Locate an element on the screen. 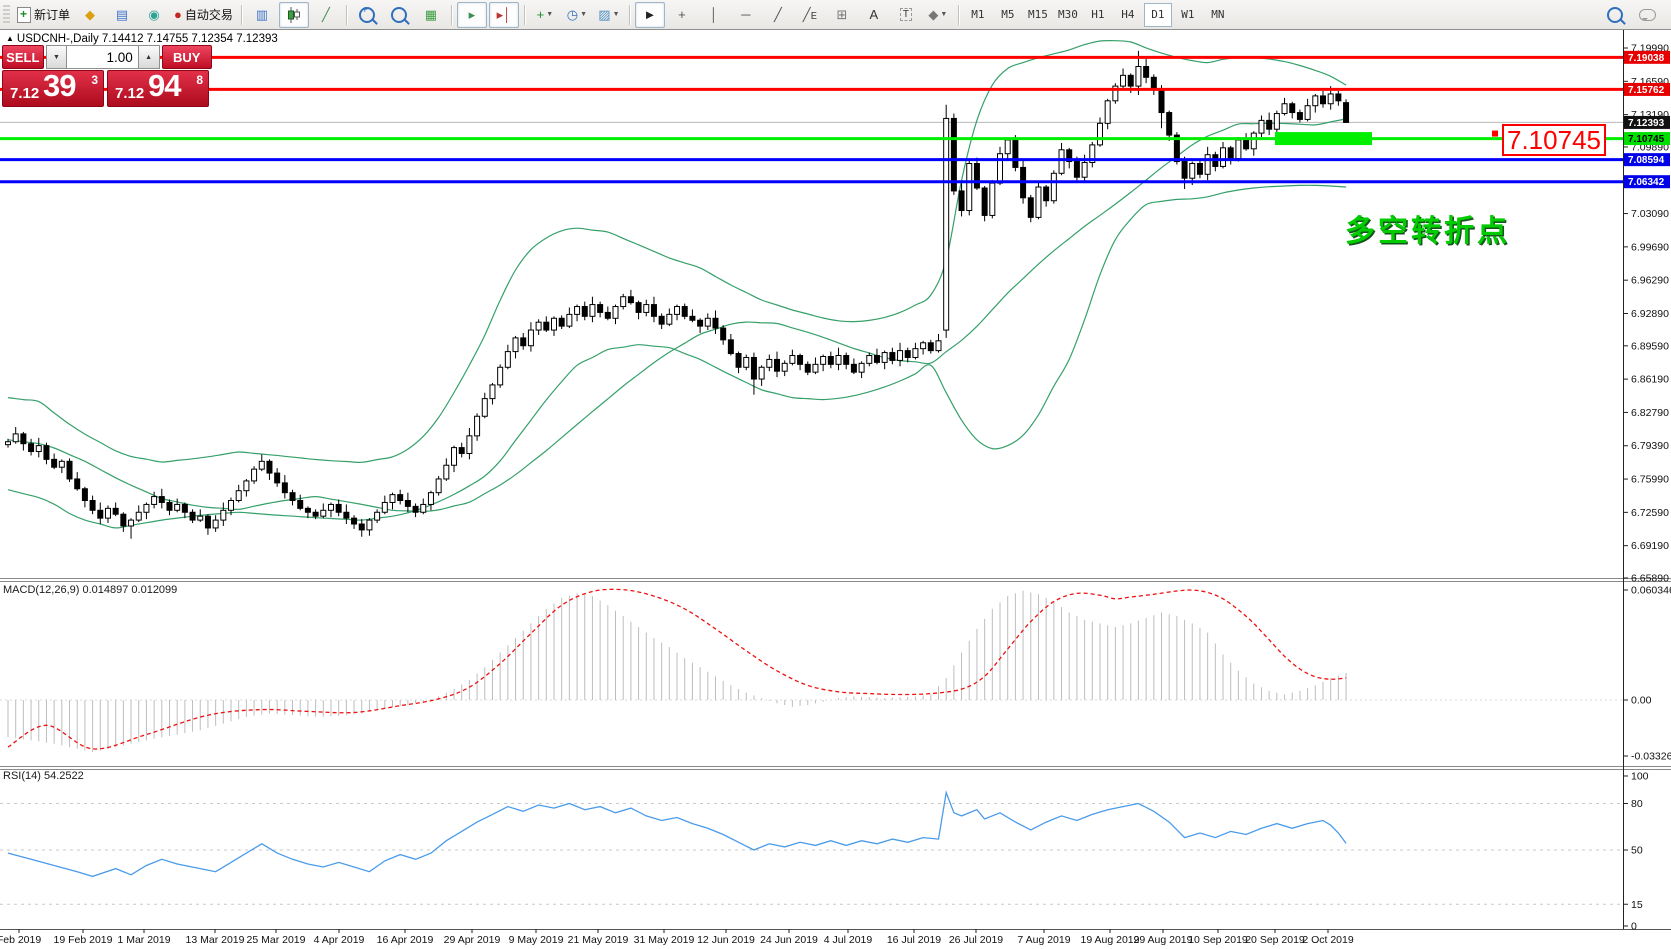 Image resolution: width=1671 pixels, height=949 pixels. green-zone-highlight is located at coordinates (1323, 139).